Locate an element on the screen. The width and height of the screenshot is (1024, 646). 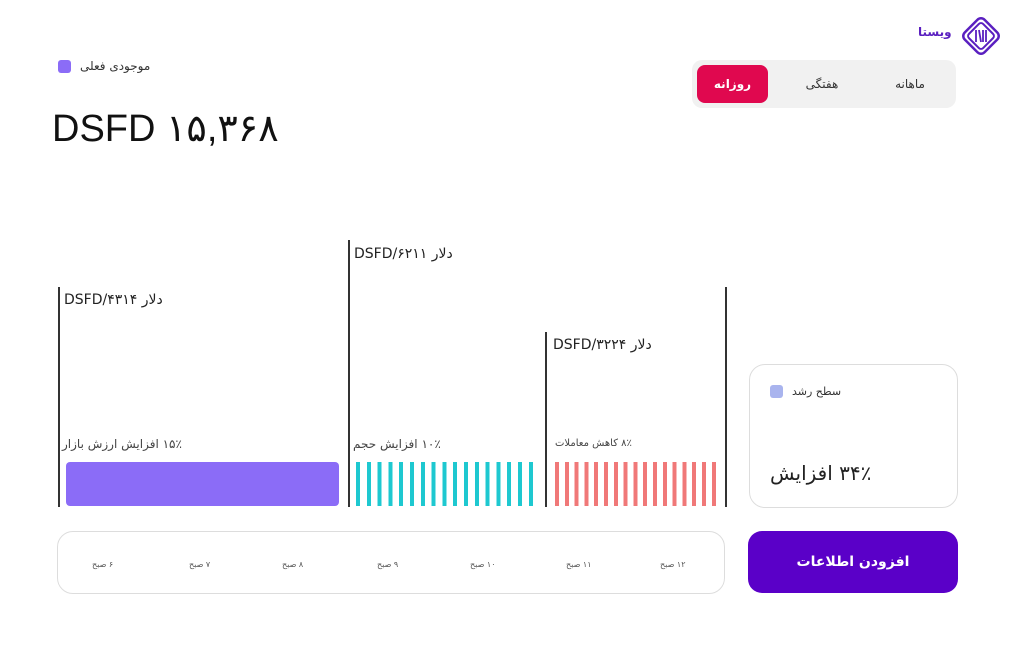
period-tabs: ماهانه هفتگی روزانه is located at coordinates (824, 84).